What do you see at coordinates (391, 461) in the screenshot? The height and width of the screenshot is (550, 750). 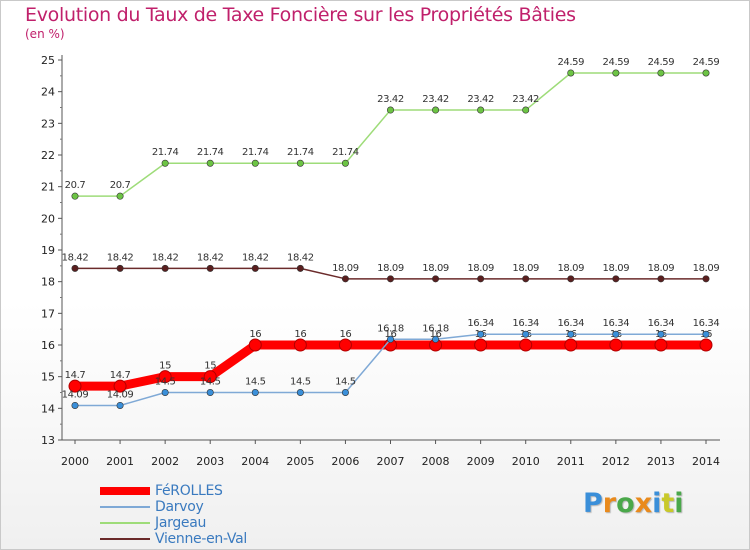 I see `x-tick-label: 2007` at bounding box center [391, 461].